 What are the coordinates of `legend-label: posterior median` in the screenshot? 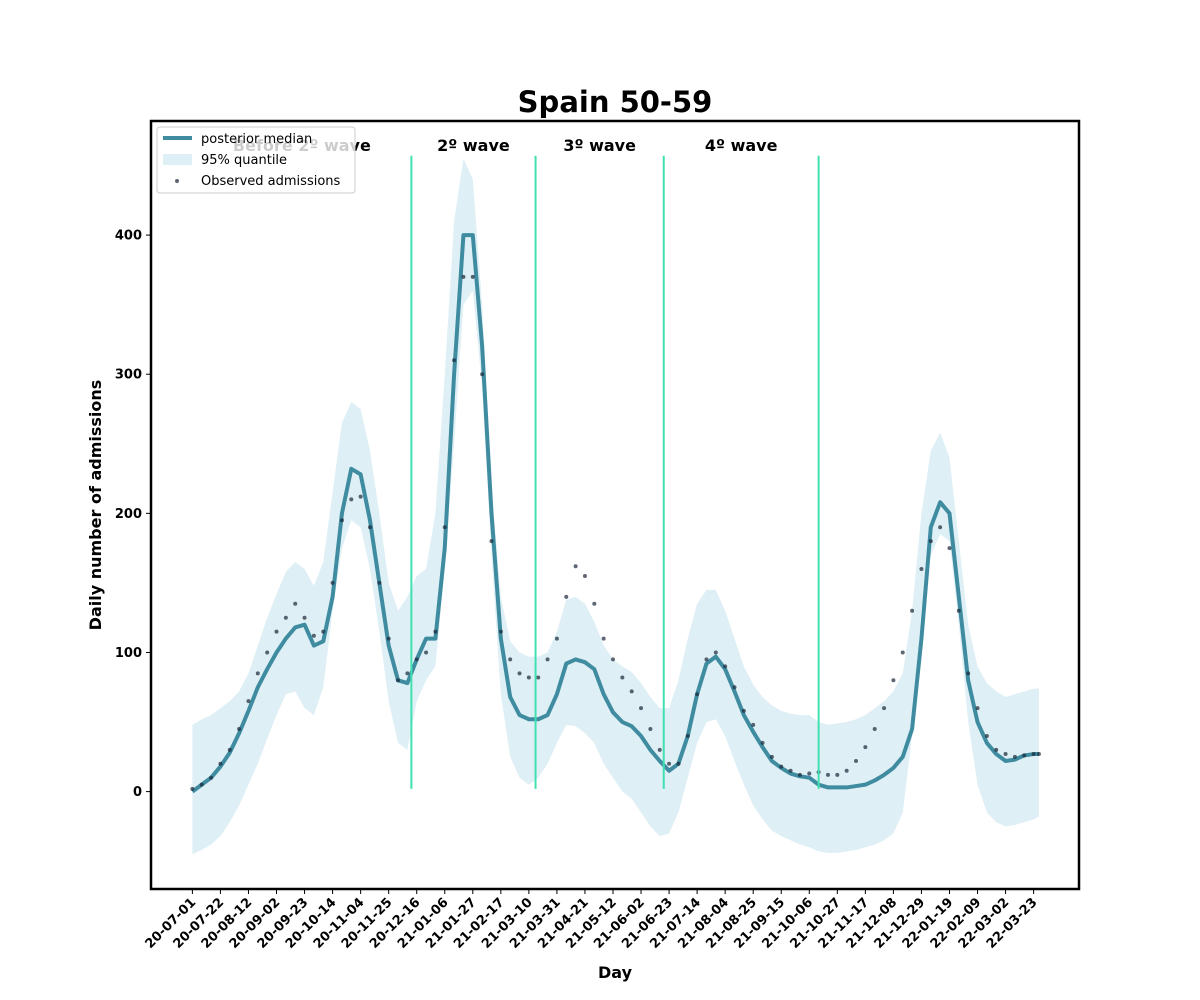 It's located at (256, 139).